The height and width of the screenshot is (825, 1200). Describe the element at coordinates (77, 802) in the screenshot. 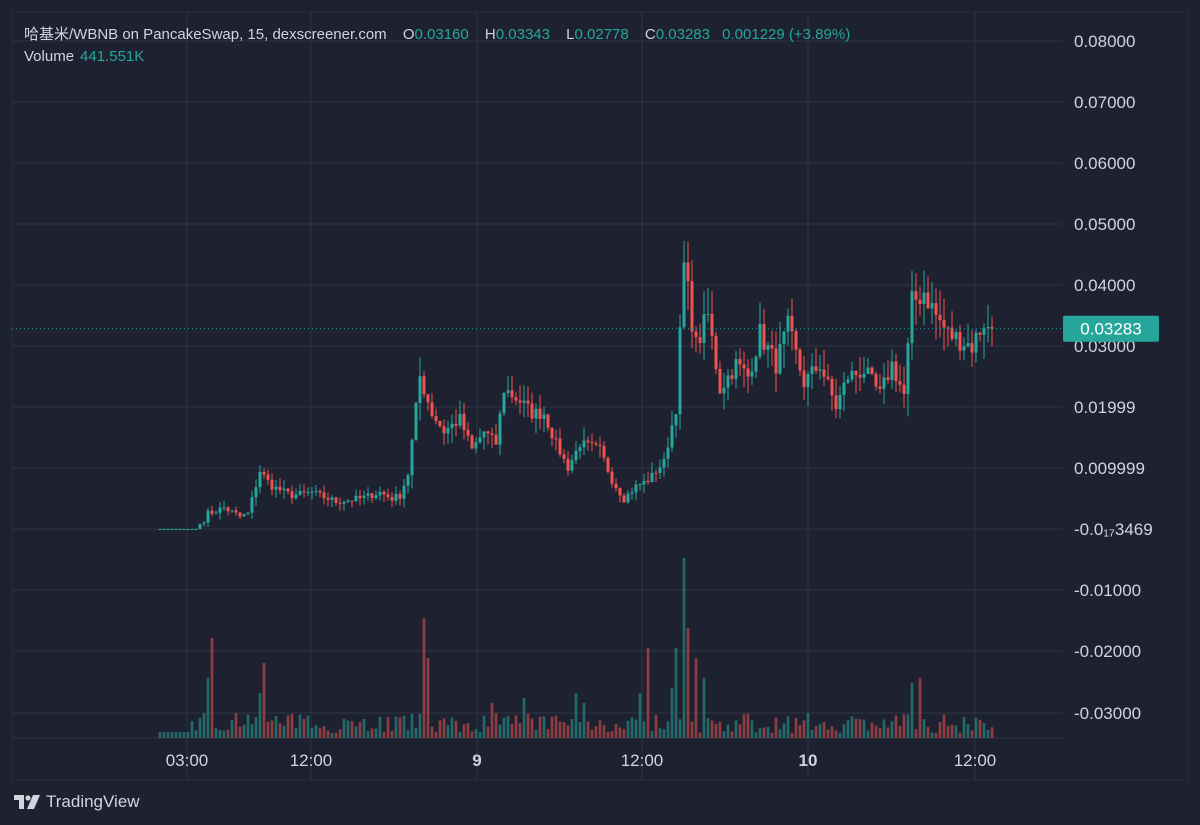

I see `tradingview-brand: TradingView` at that location.